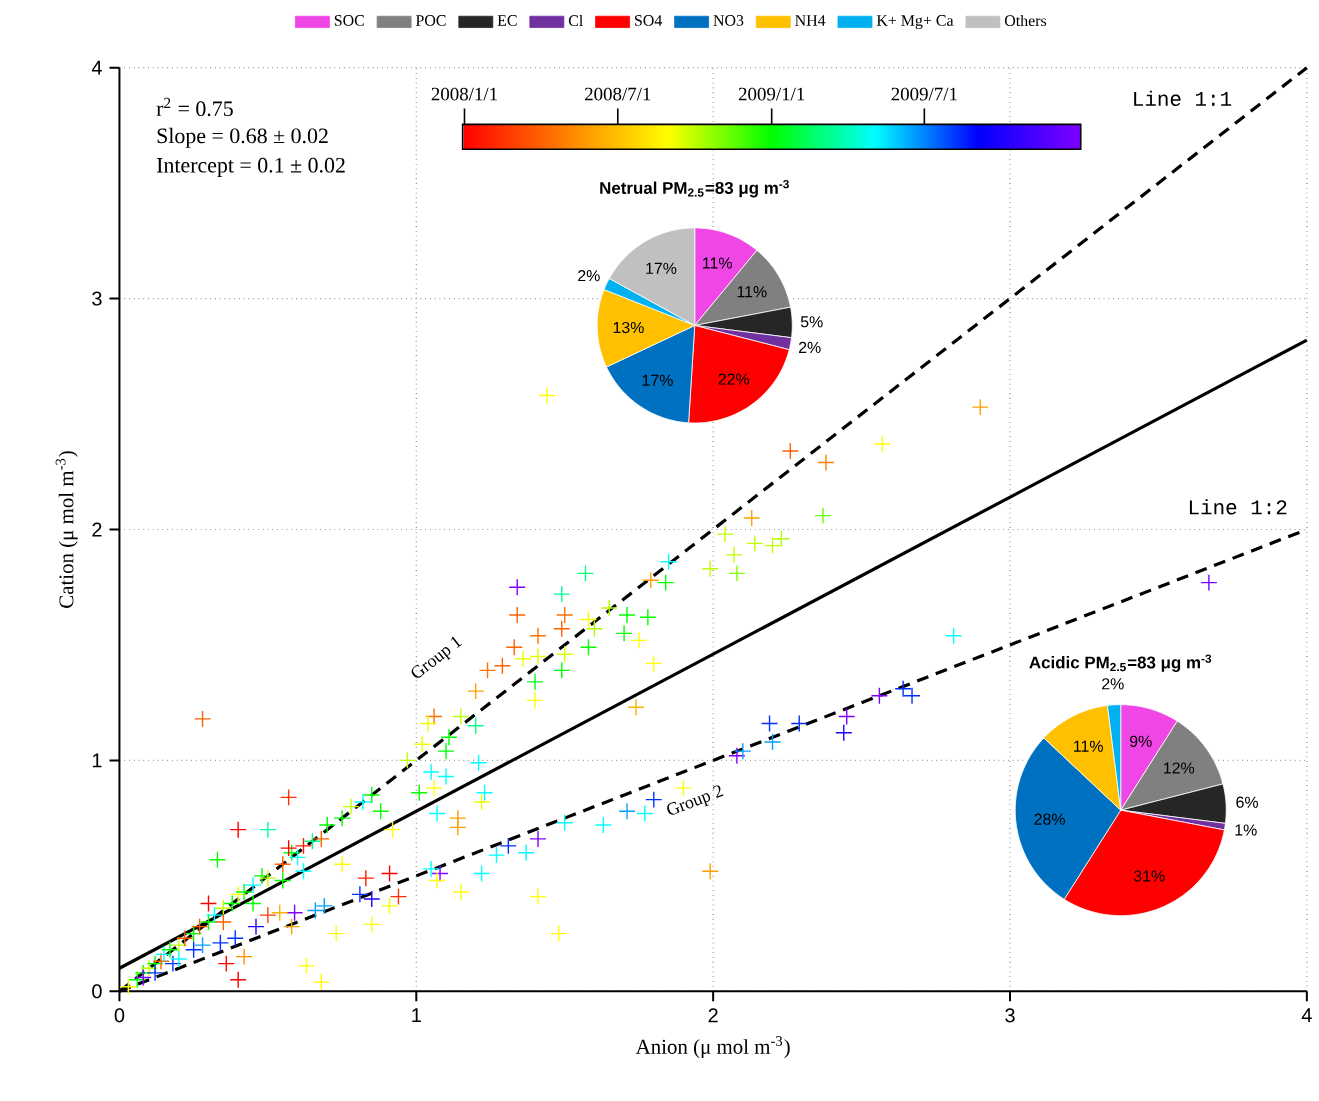  Describe the element at coordinates (194, 107) in the screenshot. I see `annotation: r$^{2}$ = 0.75` at that location.